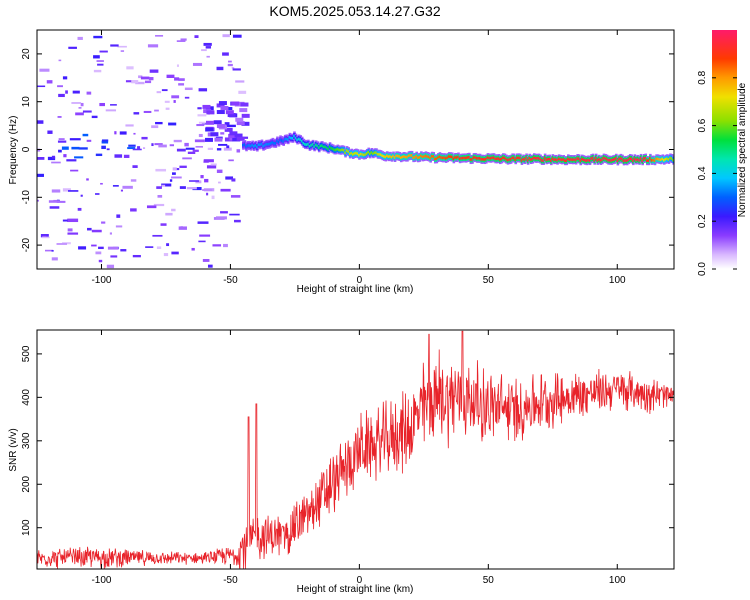  Describe the element at coordinates (702, 221) in the screenshot. I see `colorbar-tick-label: 0.2` at that location.